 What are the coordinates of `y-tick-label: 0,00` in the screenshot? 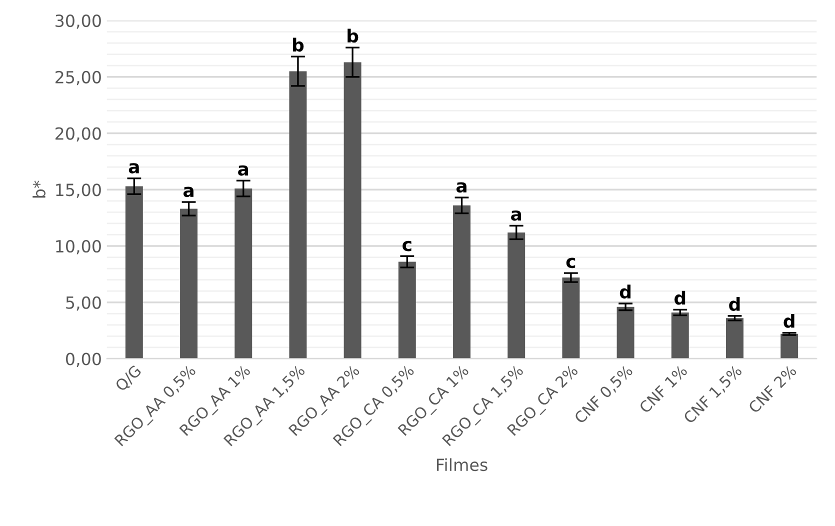 It's located at (83, 359).